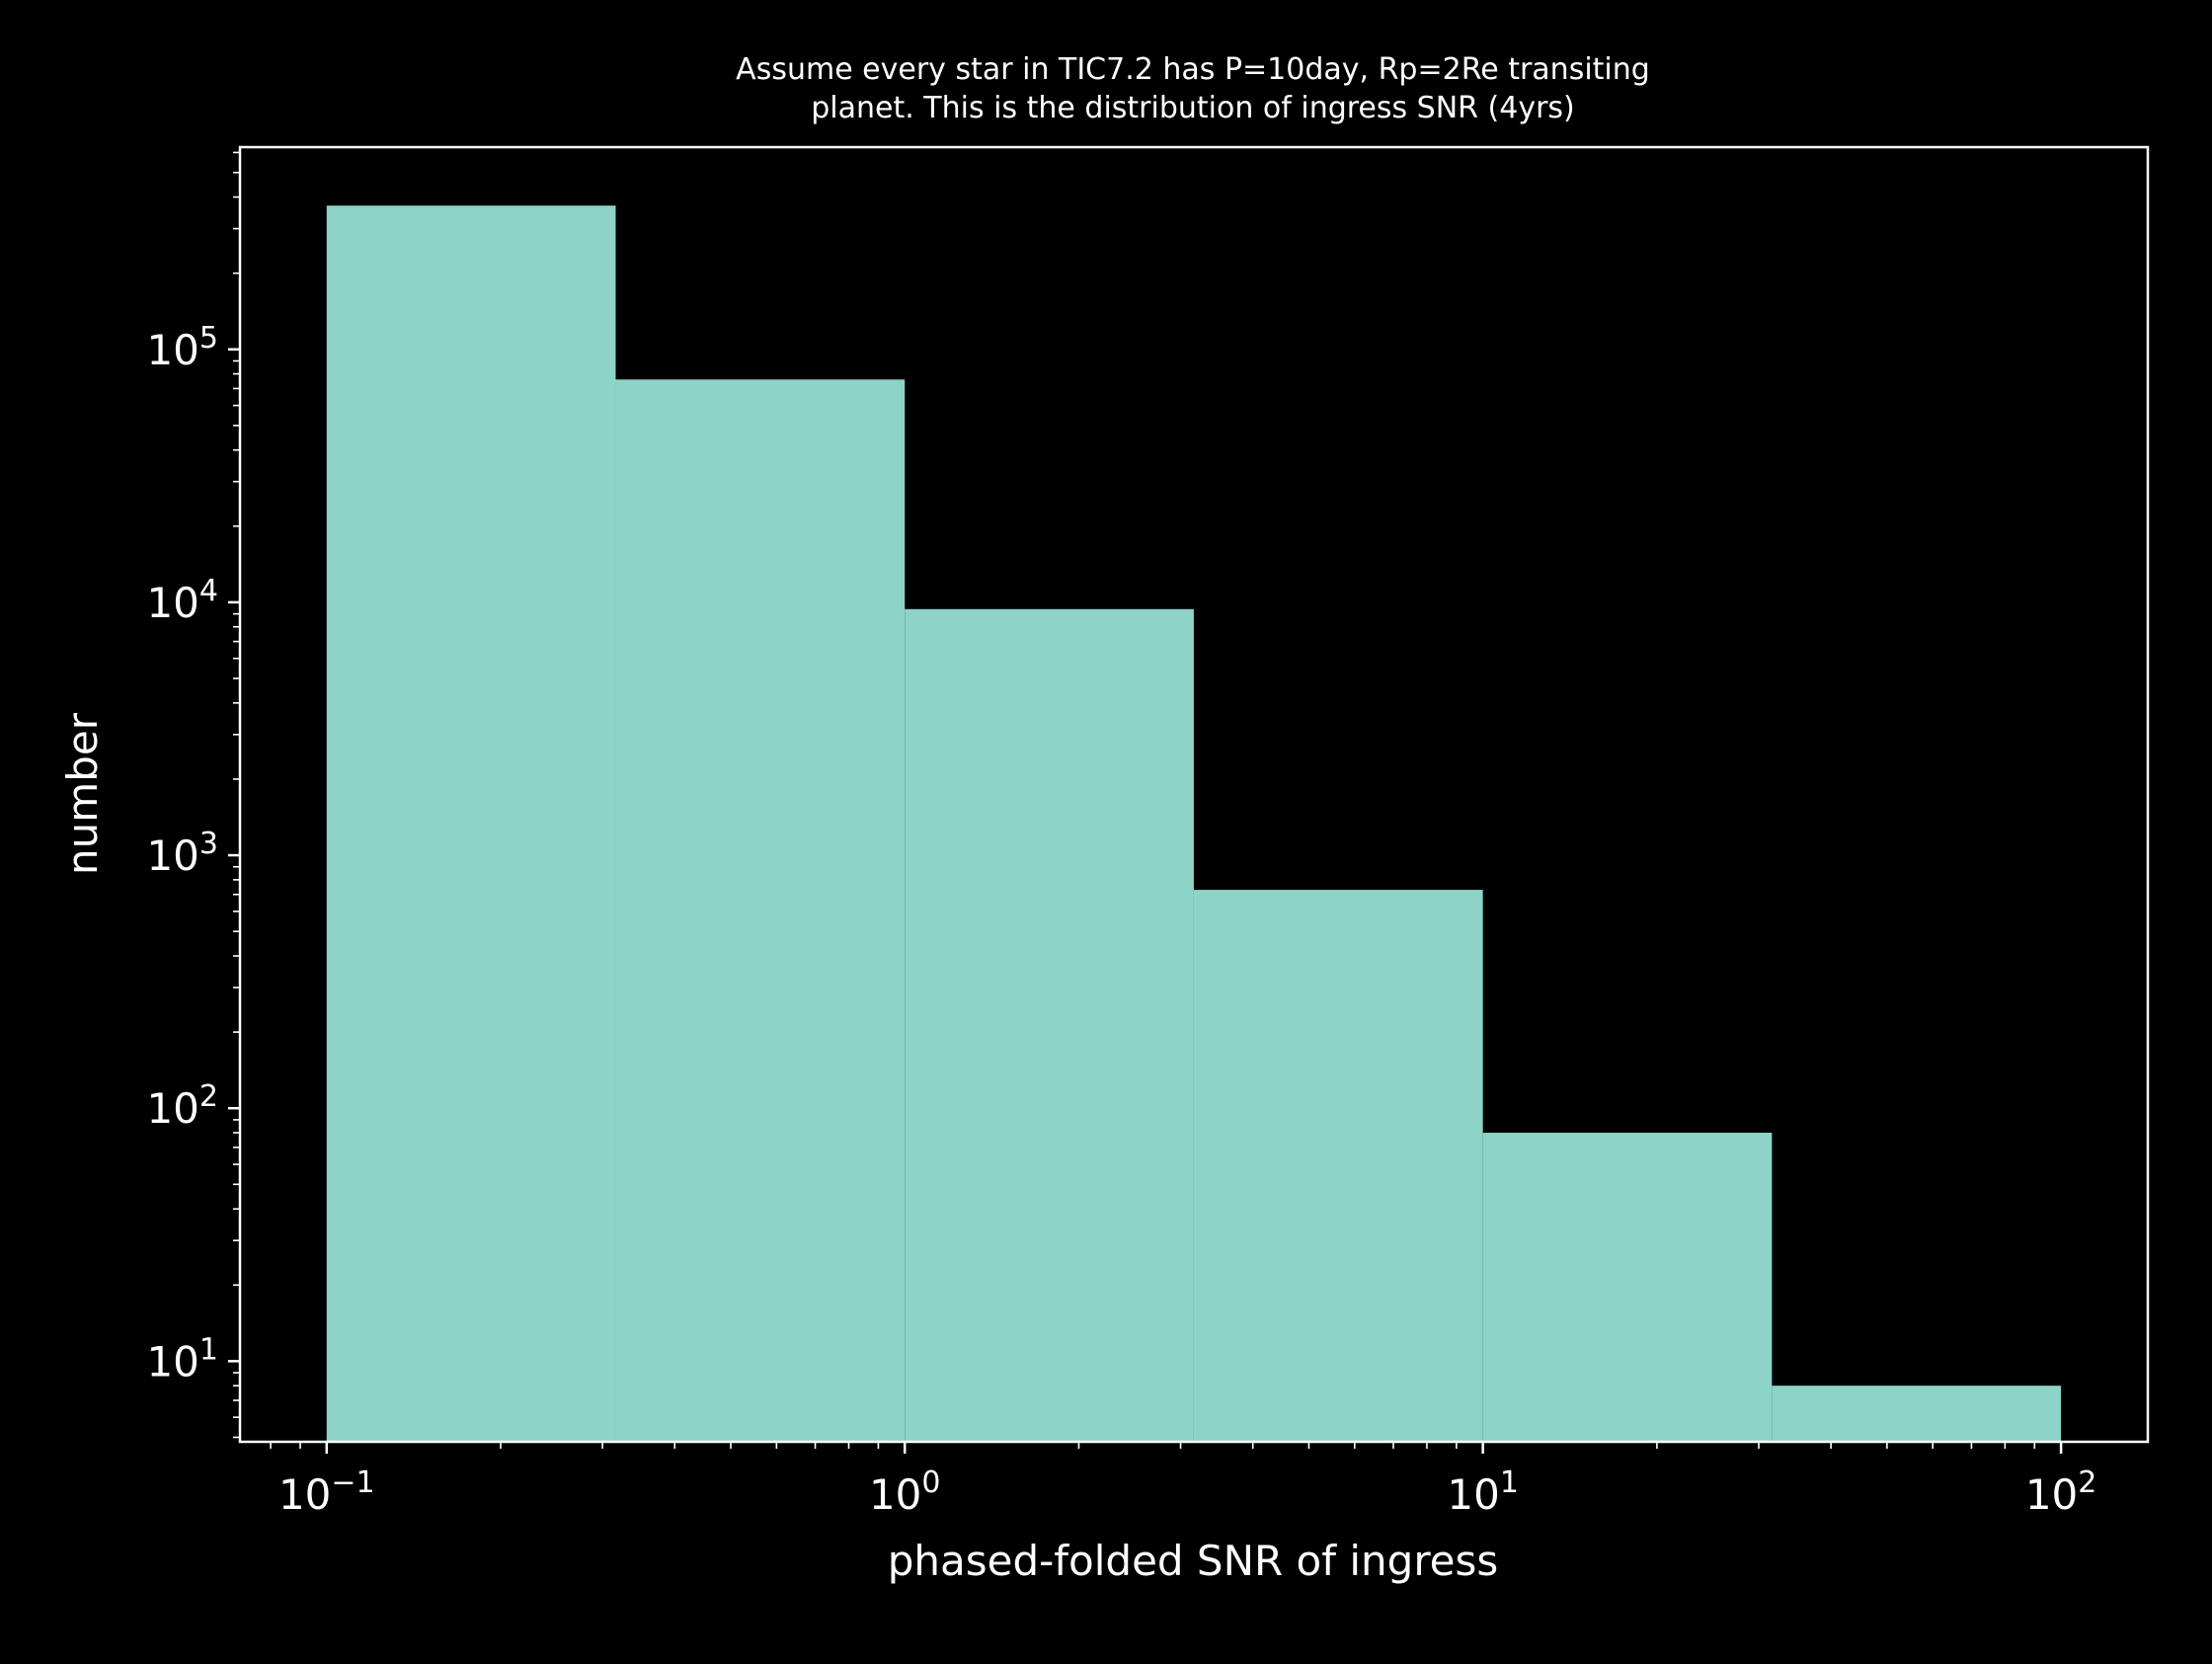  What do you see at coordinates (83, 793) in the screenshot?
I see `y-axis-label: number` at bounding box center [83, 793].